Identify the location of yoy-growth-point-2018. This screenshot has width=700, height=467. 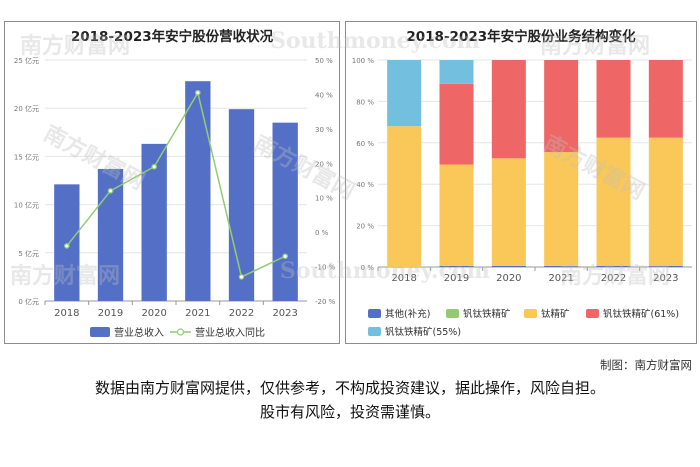
(67, 246).